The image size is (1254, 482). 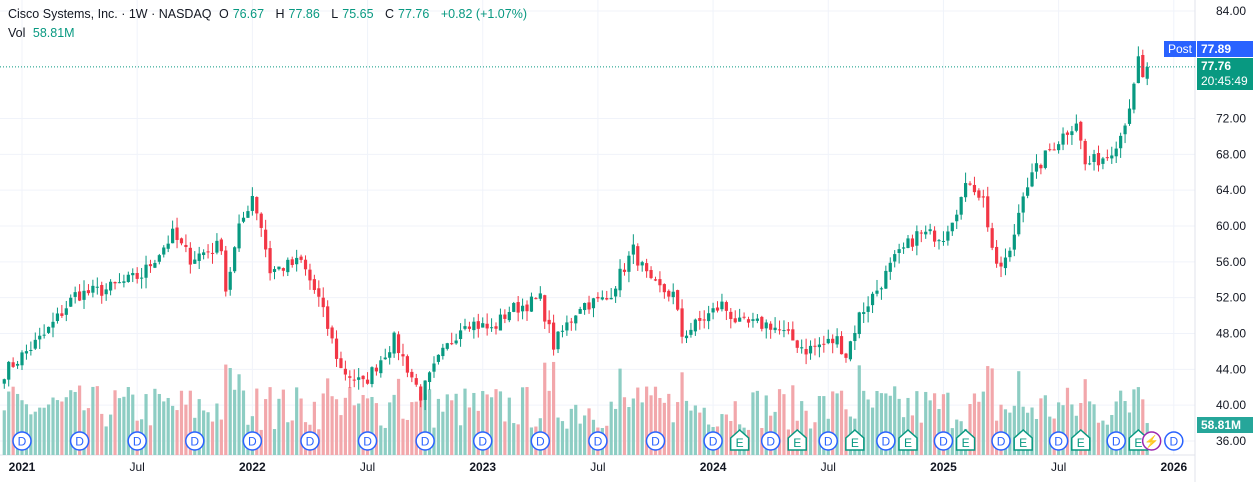 I want to click on x-tick-label: 2021, so click(x=22, y=467).